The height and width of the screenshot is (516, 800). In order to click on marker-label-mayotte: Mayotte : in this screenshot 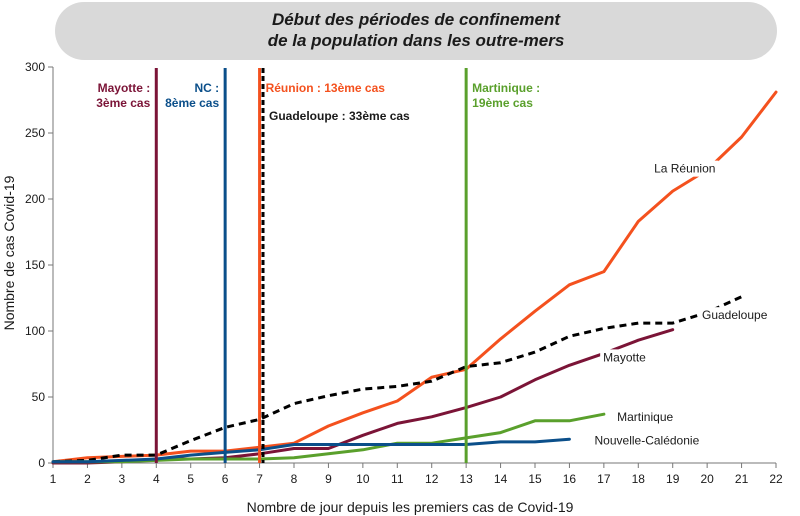, I will do `click(124, 88)`.